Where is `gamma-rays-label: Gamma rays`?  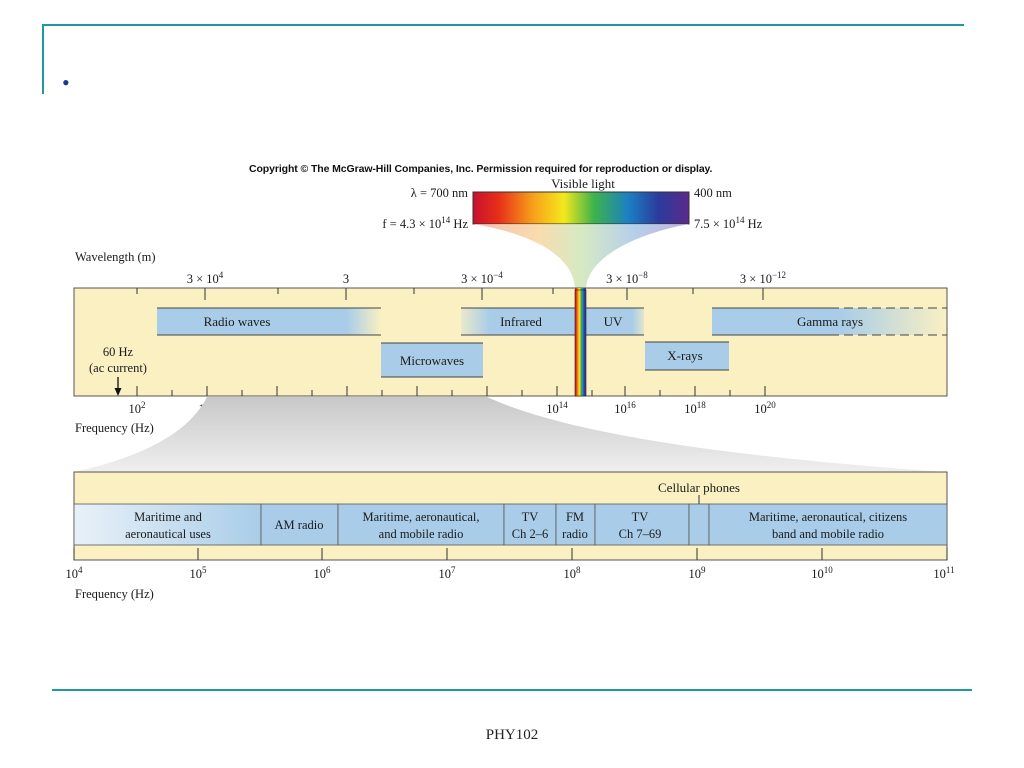
gamma-rays-label: Gamma rays is located at coordinates (830, 321).